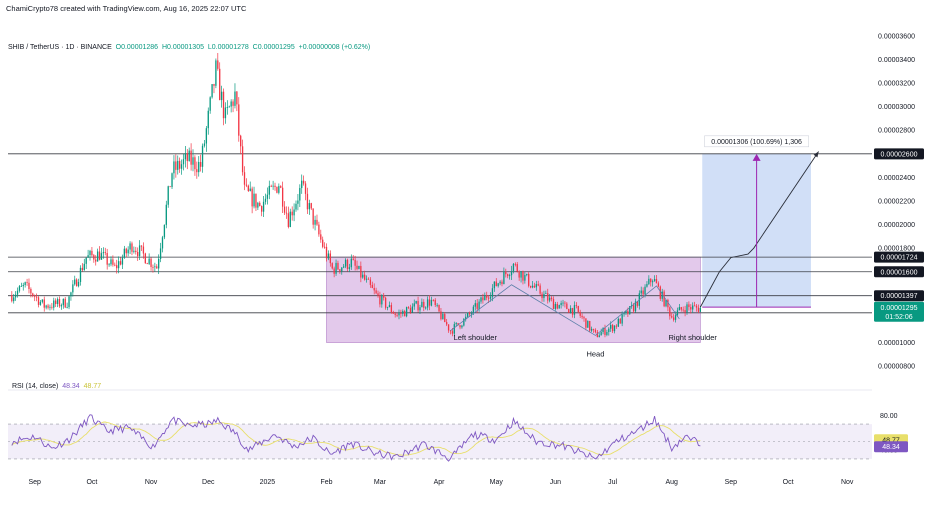 The image size is (933, 512). I want to click on x-tick-label-10: Jul, so click(612, 482).